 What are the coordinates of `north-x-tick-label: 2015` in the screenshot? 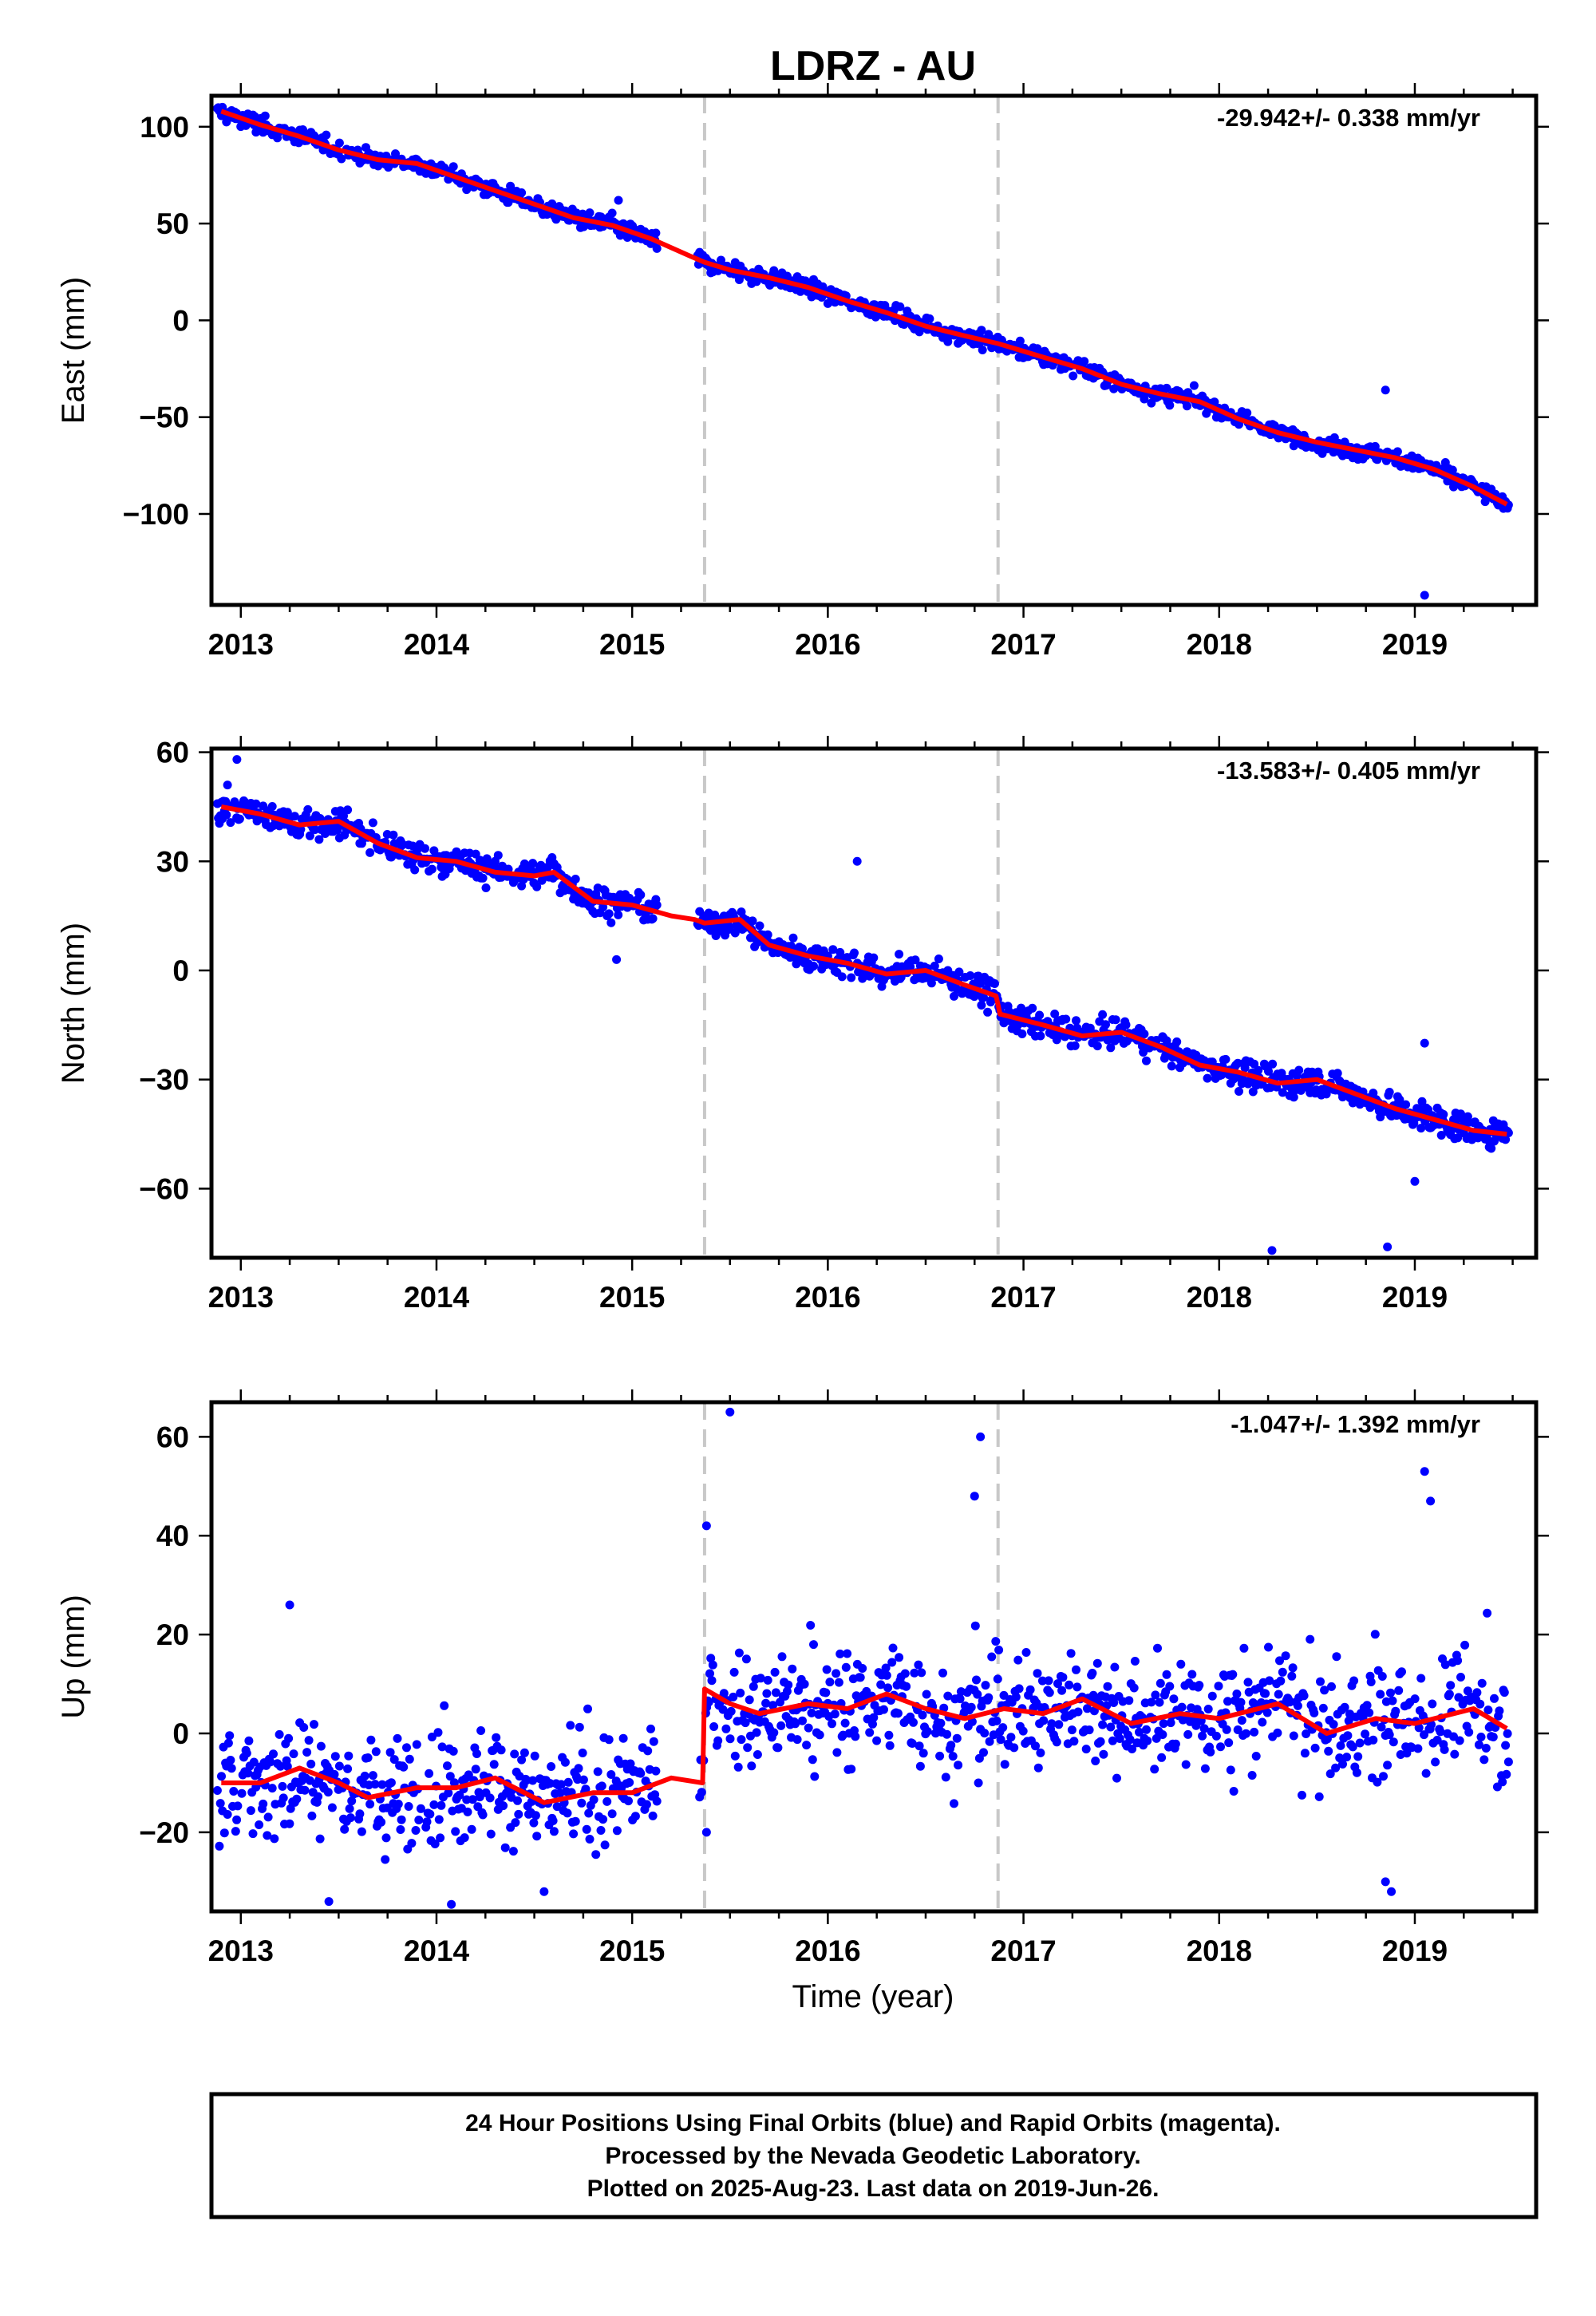 It's located at (632, 1297).